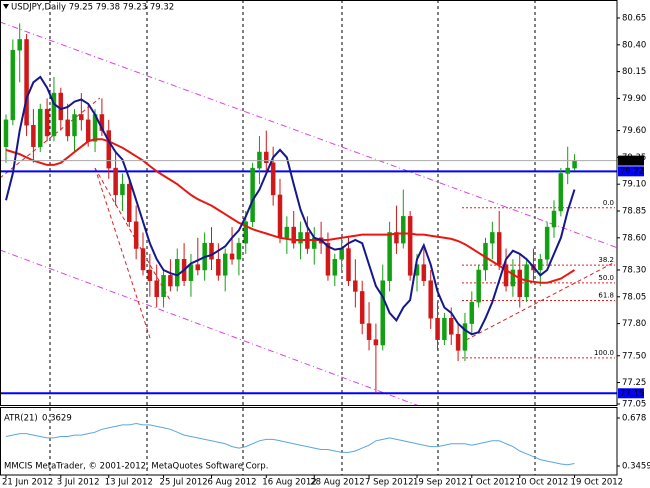 Image resolution: width=650 pixels, height=488 pixels. I want to click on h-line-label: 77.15, so click(632, 394).